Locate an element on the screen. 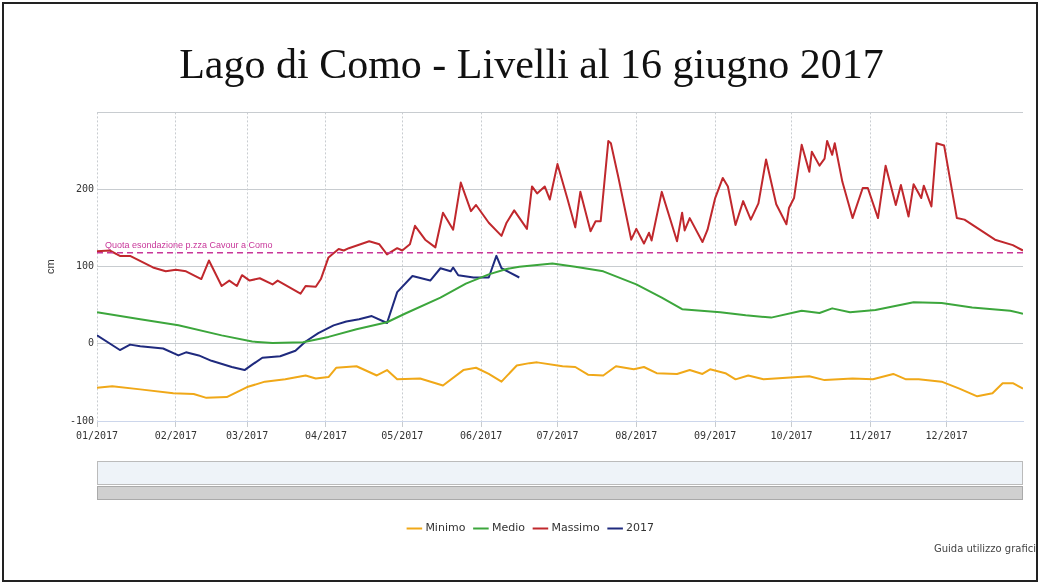 The width and height of the screenshot is (1045, 588). chart-title: Lago di Como - Livelli al 16 giugno 2017 is located at coordinates (531, 64).